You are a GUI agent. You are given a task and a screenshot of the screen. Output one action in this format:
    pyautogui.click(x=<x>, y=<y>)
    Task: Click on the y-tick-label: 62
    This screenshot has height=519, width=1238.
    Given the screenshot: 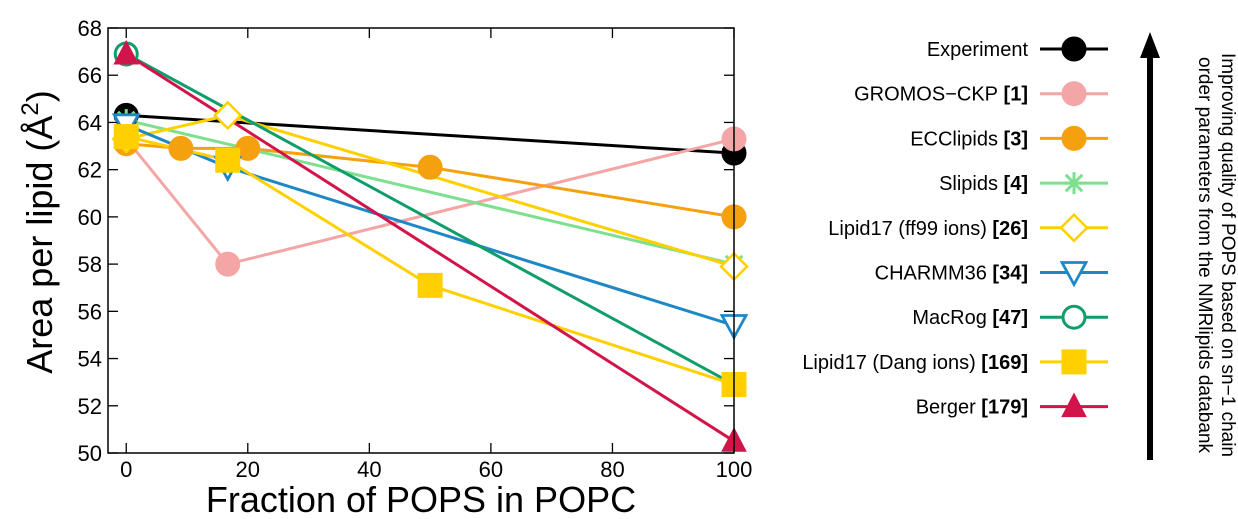 What is the action you would take?
    pyautogui.click(x=90, y=170)
    